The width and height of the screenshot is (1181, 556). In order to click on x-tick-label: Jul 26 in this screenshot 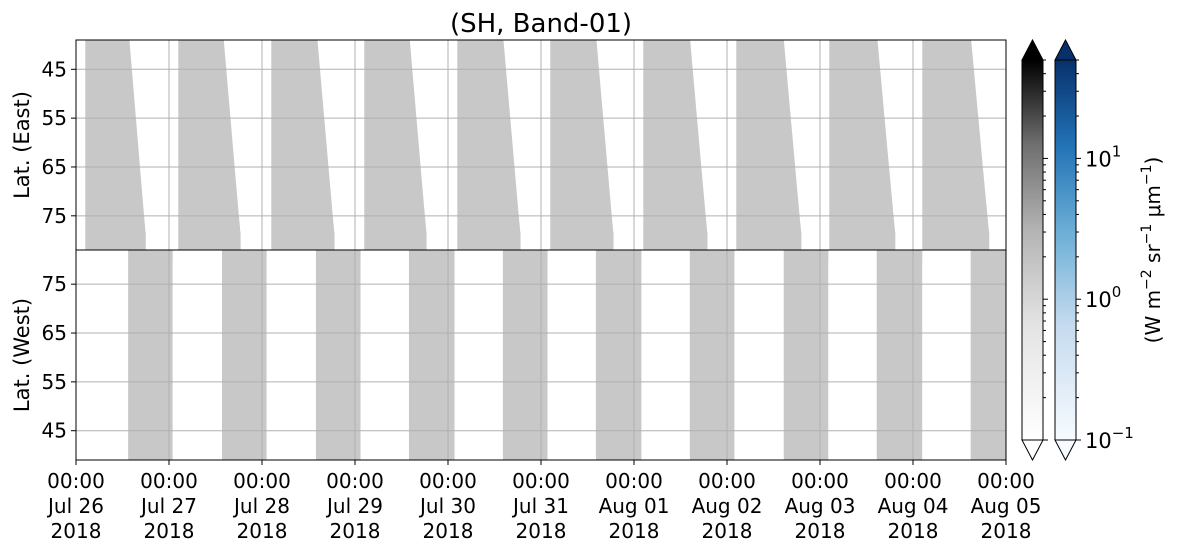, I will do `click(75, 506)`.